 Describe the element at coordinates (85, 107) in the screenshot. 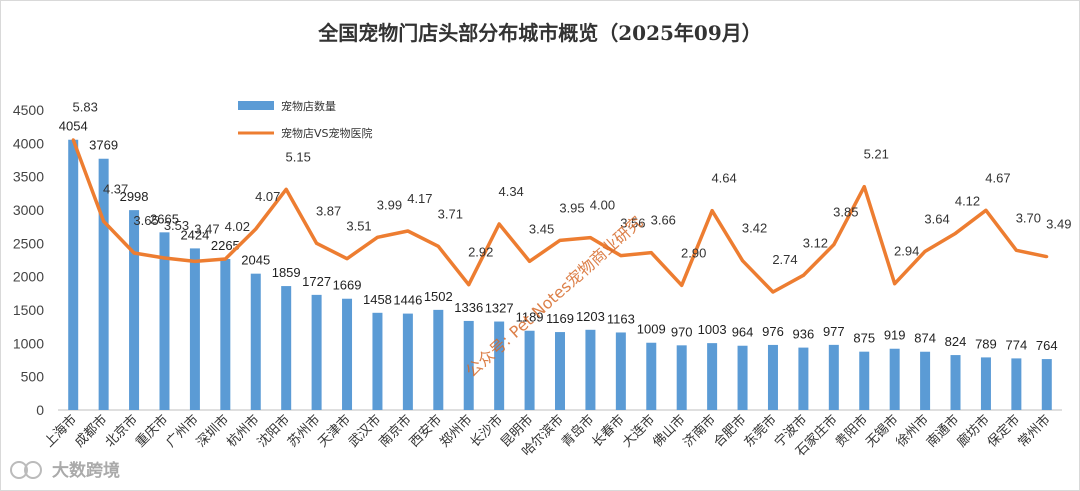

I see `line-value-label: 5.83` at that location.